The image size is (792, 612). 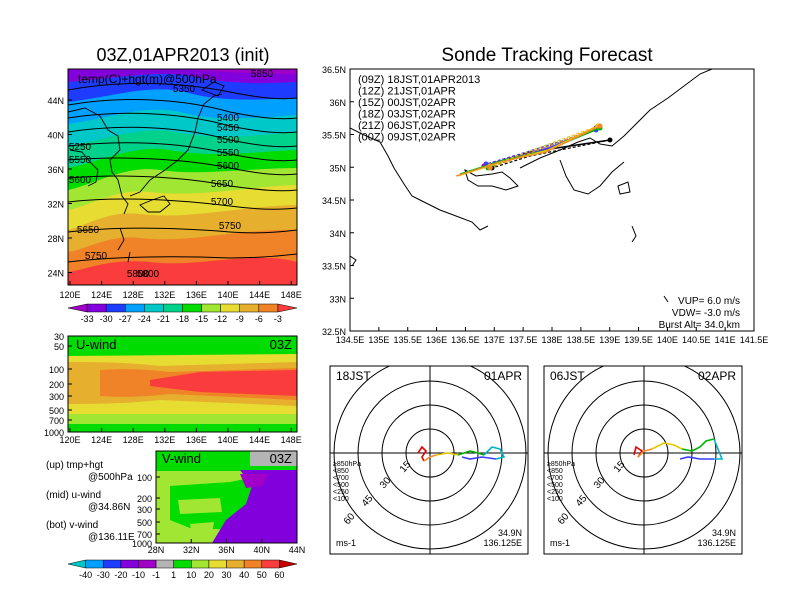 What do you see at coordinates (407, 340) in the screenshot?
I see `lon-tick-label: 135.5E` at bounding box center [407, 340].